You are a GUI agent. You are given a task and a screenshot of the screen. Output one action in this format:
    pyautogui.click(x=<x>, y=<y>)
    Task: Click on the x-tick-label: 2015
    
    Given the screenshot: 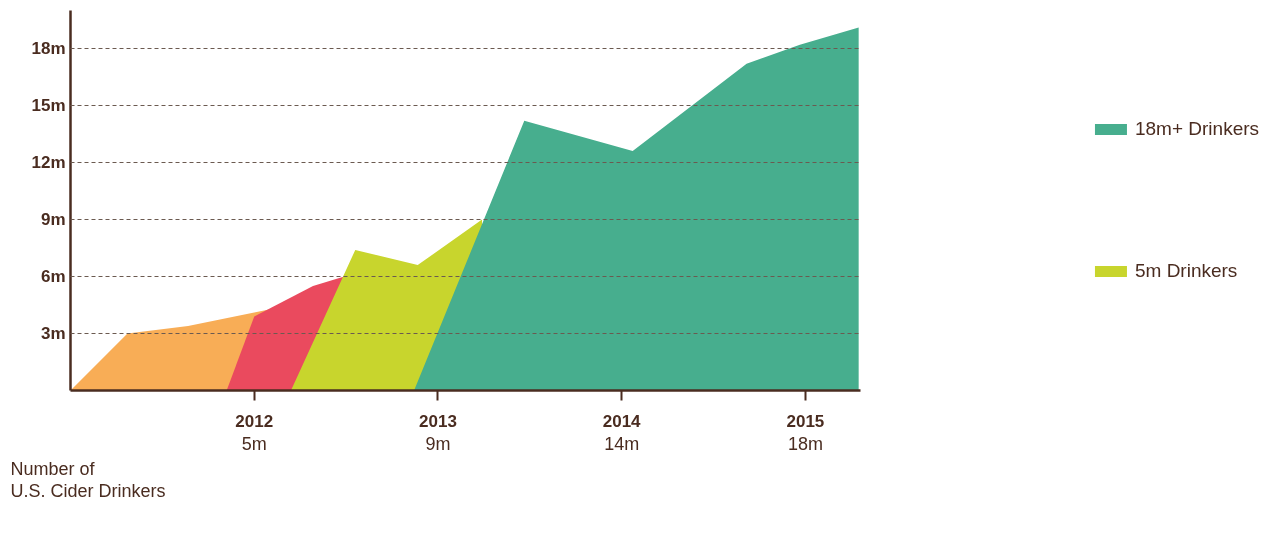 What is the action you would take?
    pyautogui.click(x=805, y=421)
    